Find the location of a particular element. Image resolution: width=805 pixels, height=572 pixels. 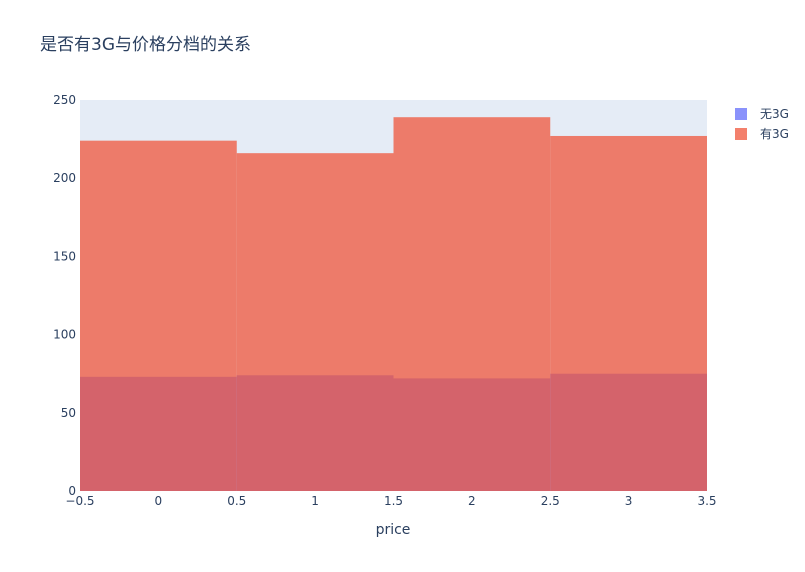

y-tick-label: 100 is located at coordinates (64, 335).